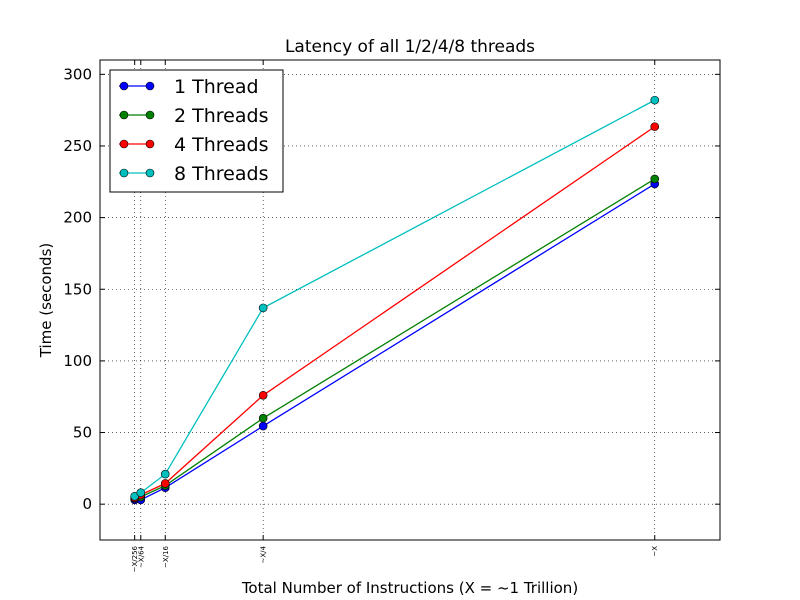 This screenshot has width=800, height=600. What do you see at coordinates (655, 551) in the screenshot?
I see `x-tick-label: ~X` at bounding box center [655, 551].